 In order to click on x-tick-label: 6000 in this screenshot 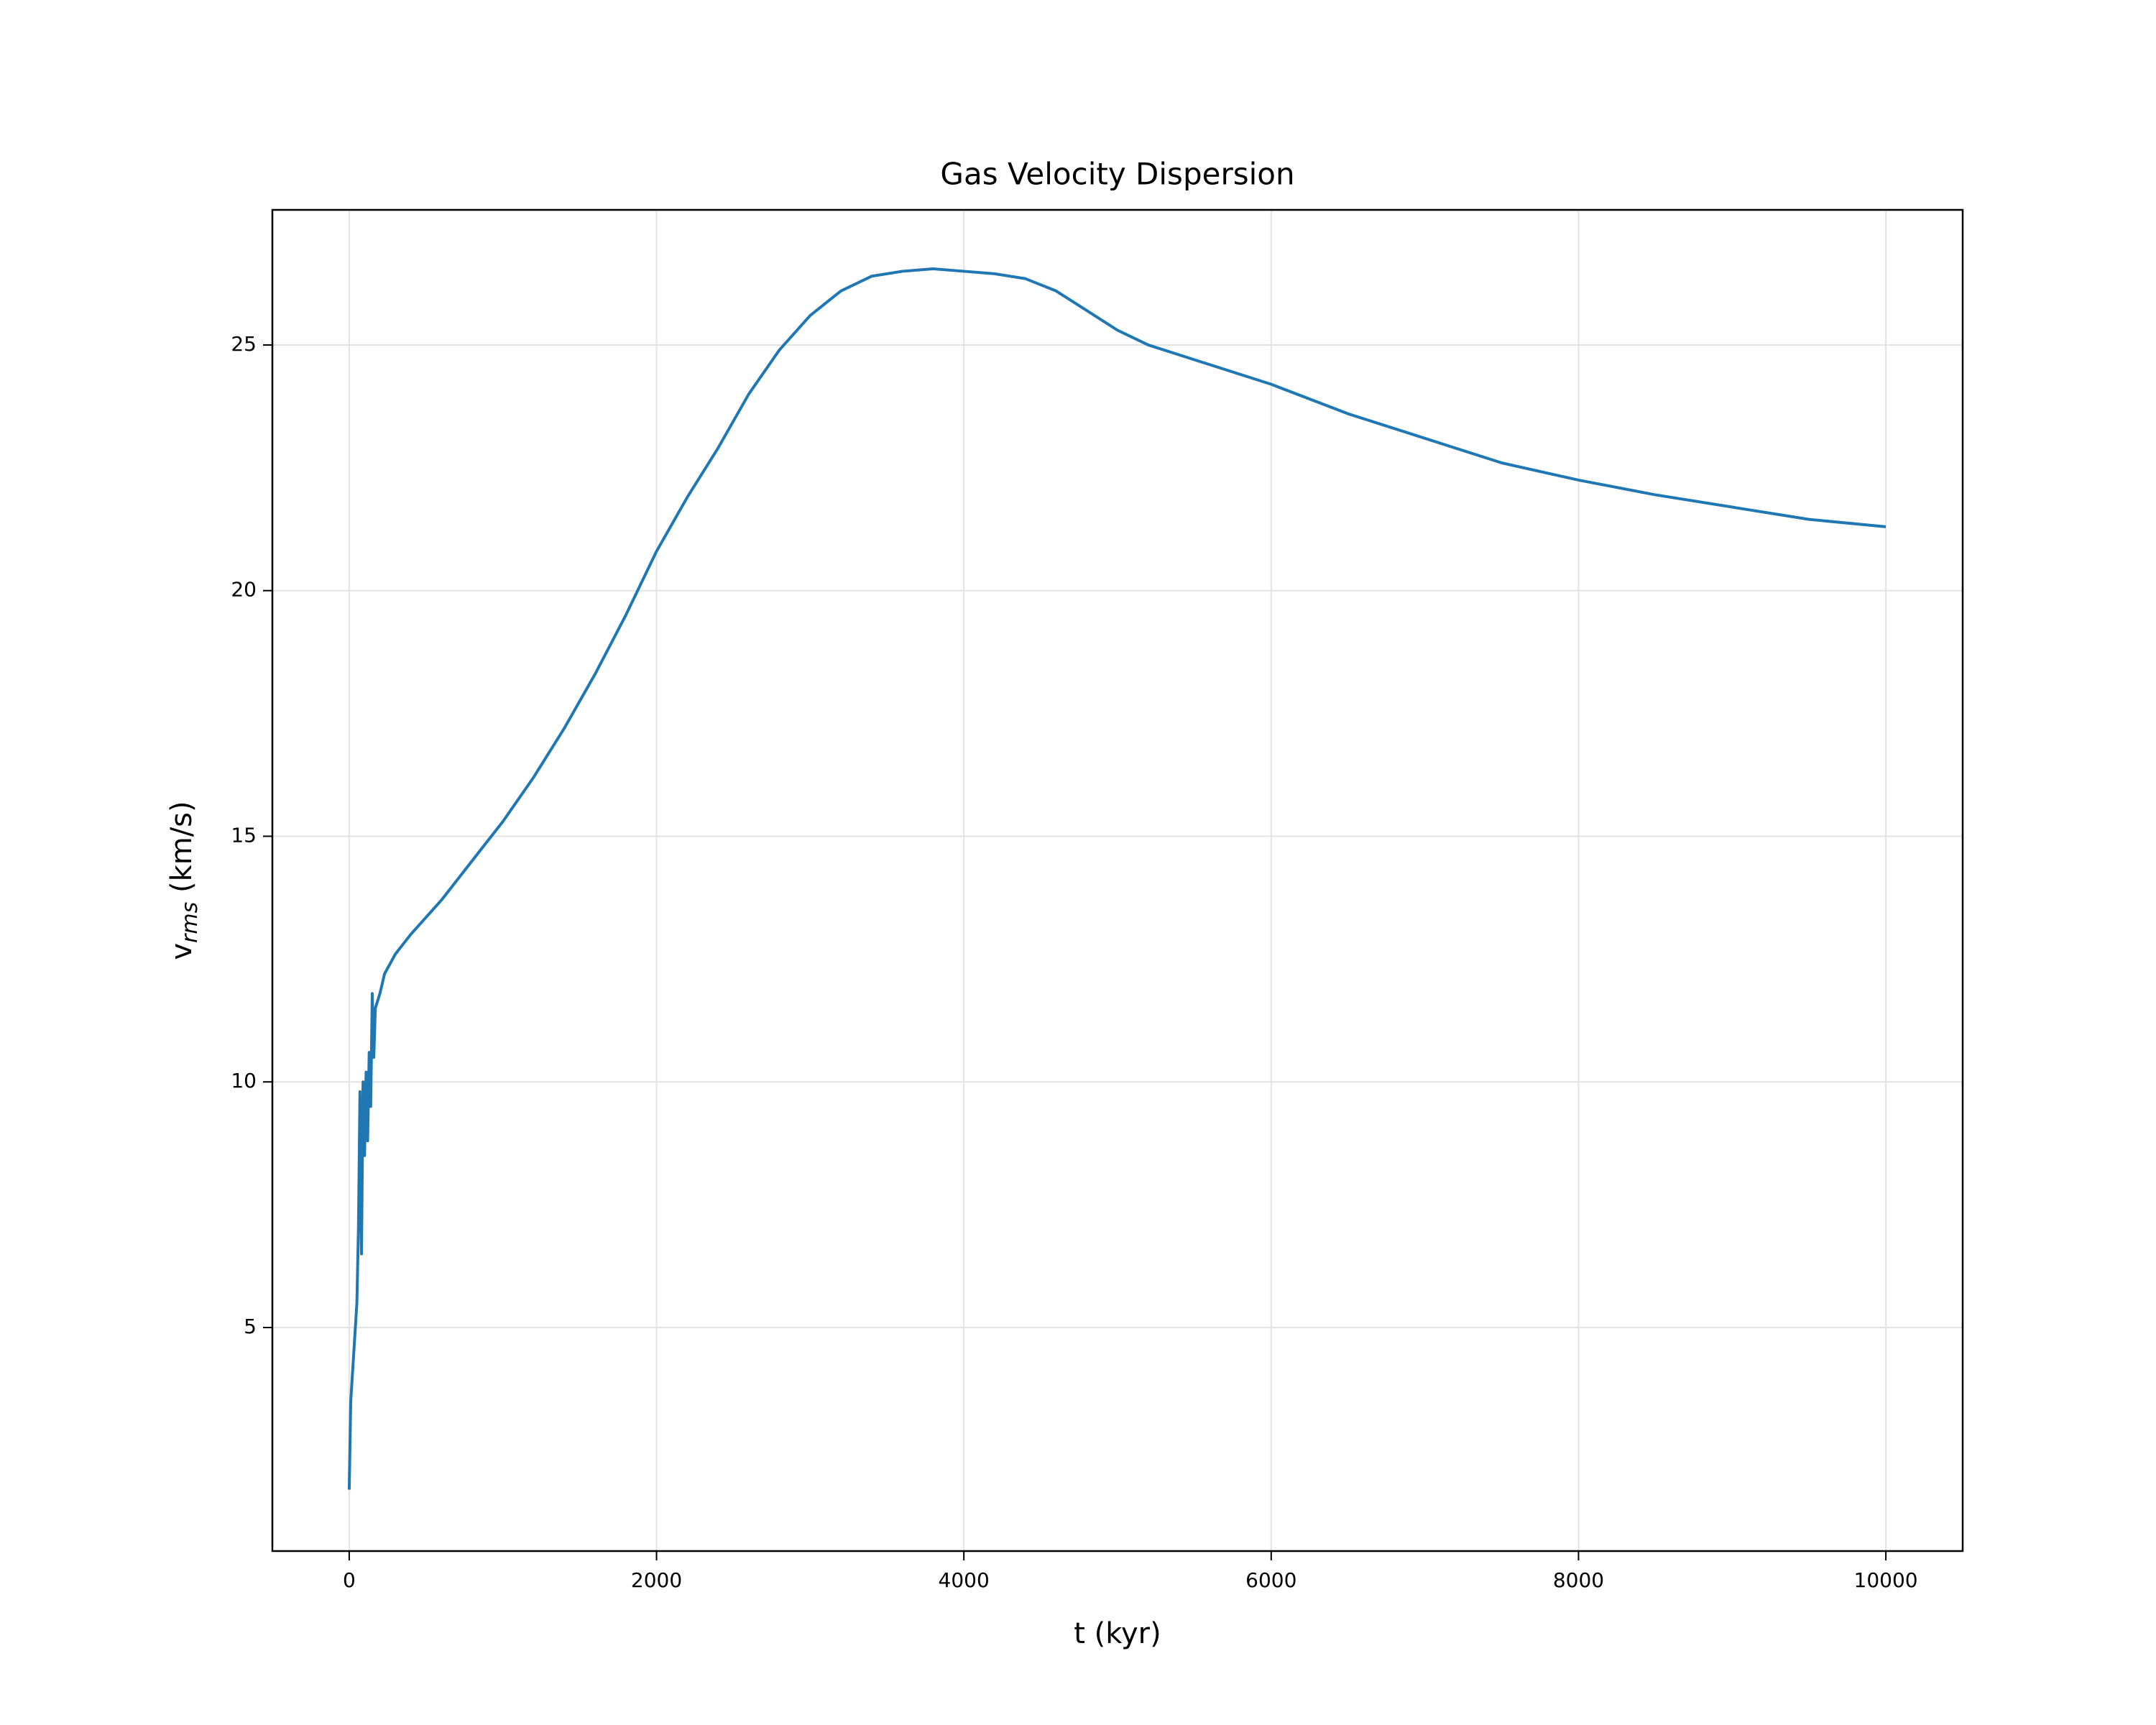, I will do `click(1270, 1580)`.